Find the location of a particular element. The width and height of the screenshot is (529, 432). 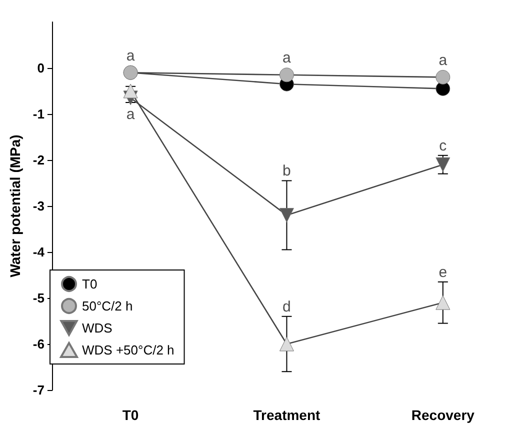

legend-label: WDS is located at coordinates (97, 328).